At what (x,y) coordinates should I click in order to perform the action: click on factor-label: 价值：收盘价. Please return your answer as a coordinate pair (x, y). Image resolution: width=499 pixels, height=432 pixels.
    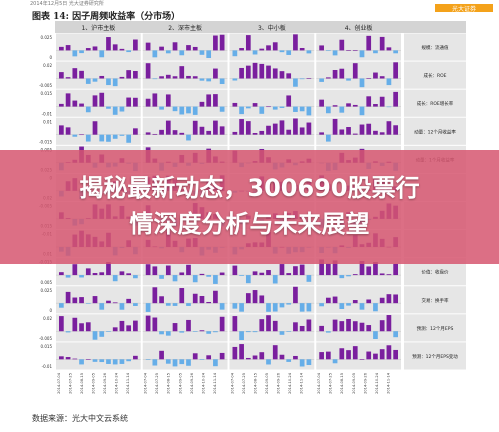
    Looking at the image, I should click on (435, 272).